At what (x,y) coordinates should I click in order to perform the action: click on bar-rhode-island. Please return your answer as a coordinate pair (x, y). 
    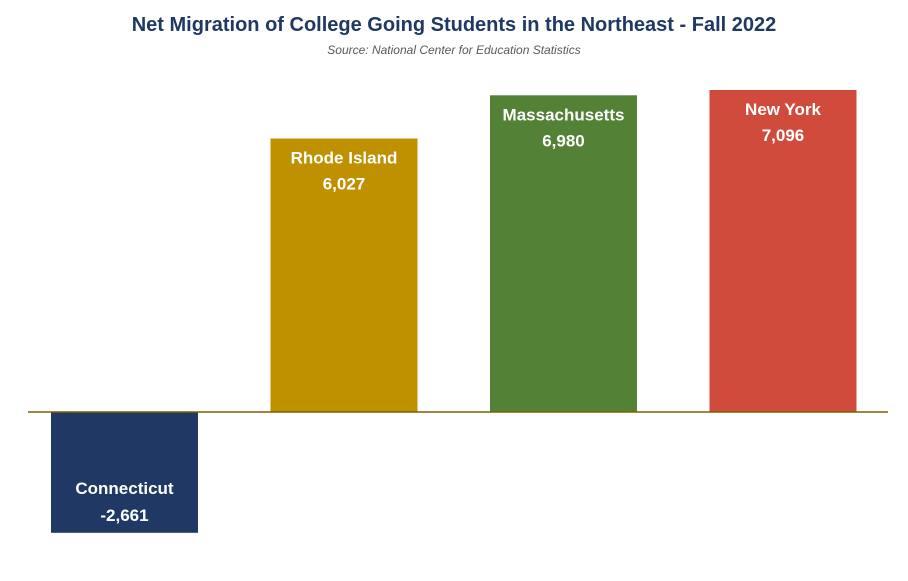
    Looking at the image, I should click on (344, 275).